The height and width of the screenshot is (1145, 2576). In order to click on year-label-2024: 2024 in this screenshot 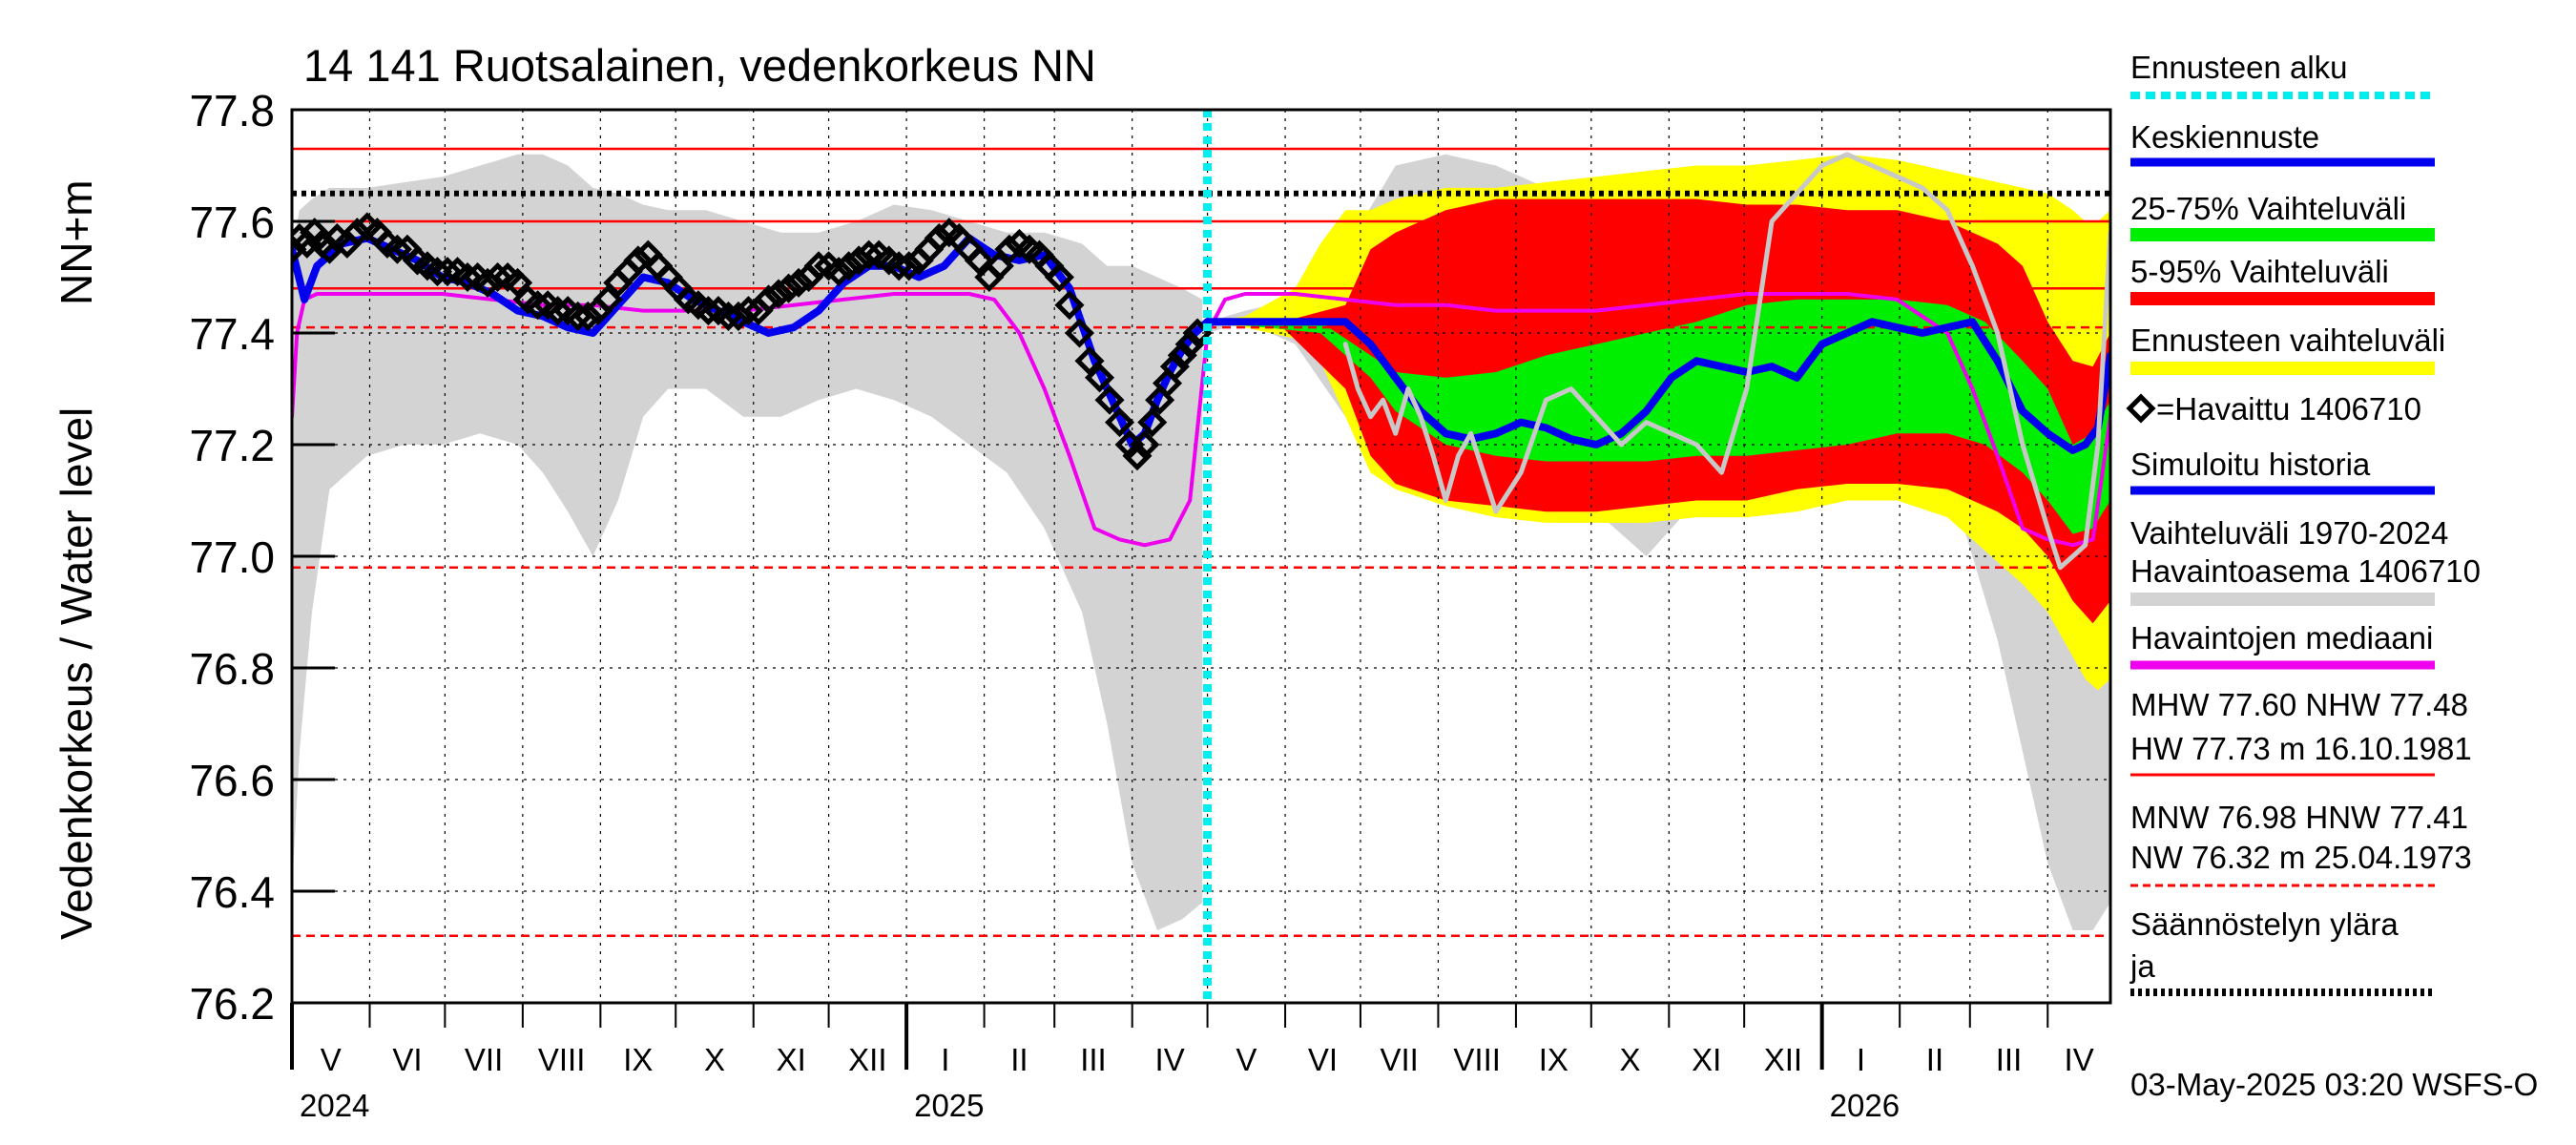, I will do `click(334, 1105)`.